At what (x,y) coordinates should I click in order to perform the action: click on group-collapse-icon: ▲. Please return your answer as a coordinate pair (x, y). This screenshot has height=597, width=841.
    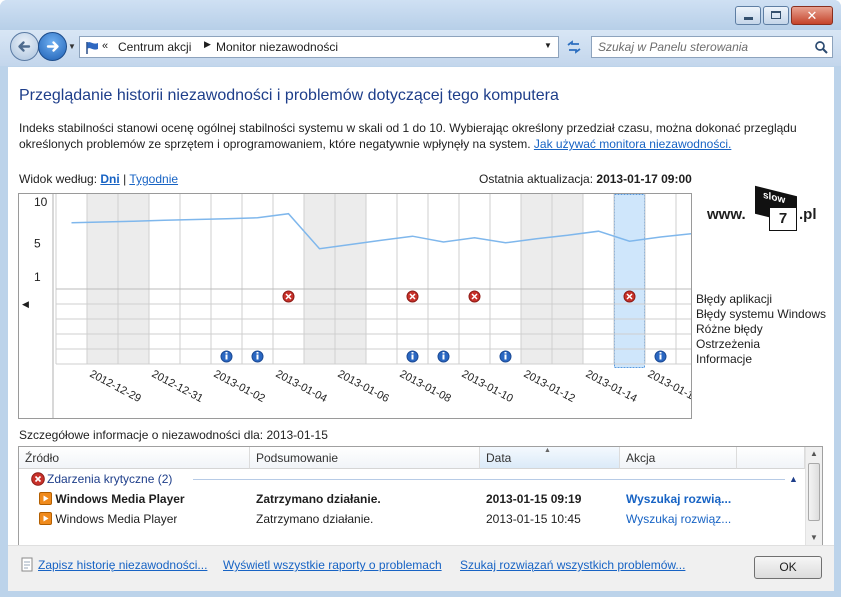
    Looking at the image, I should click on (793, 479).